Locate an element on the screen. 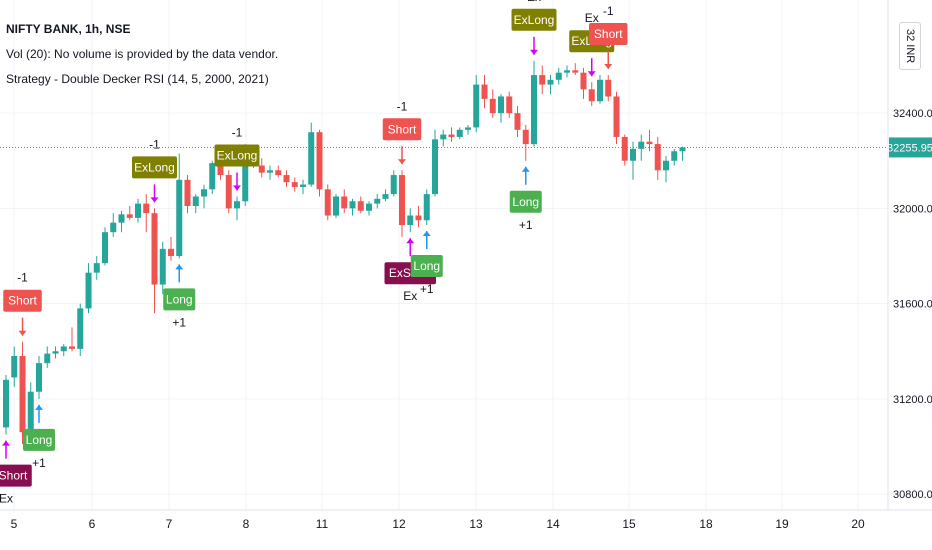  price-axis: 32400.00 32000.00 31600.00 31200.00 30800.00 is located at coordinates (912, 304).